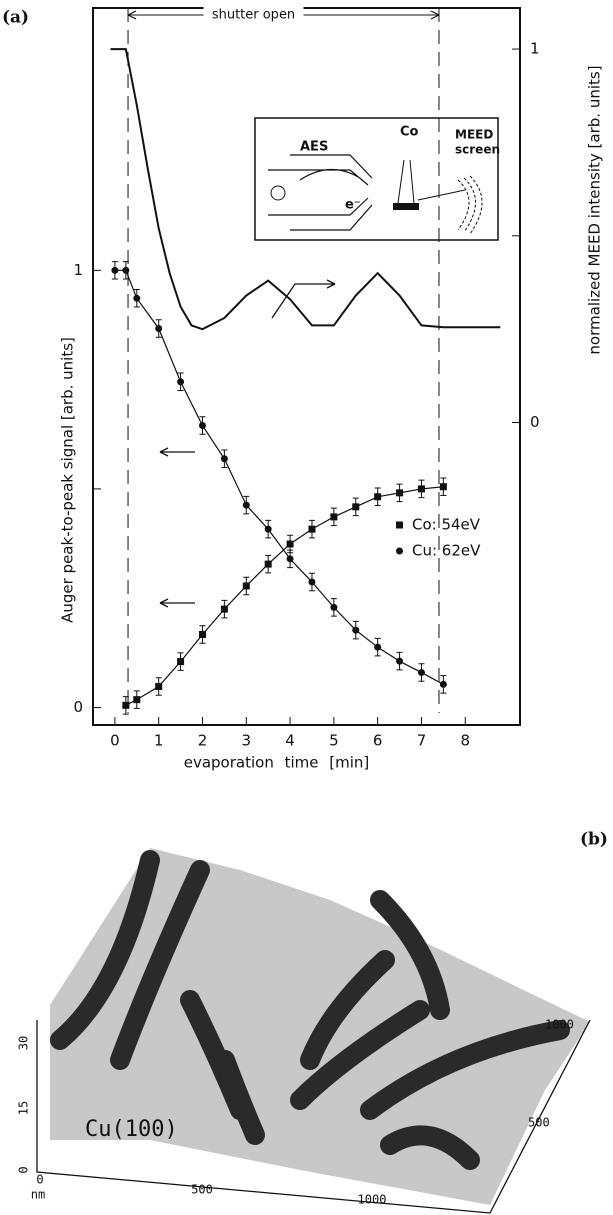  I want to click on beam, so click(431, 181).